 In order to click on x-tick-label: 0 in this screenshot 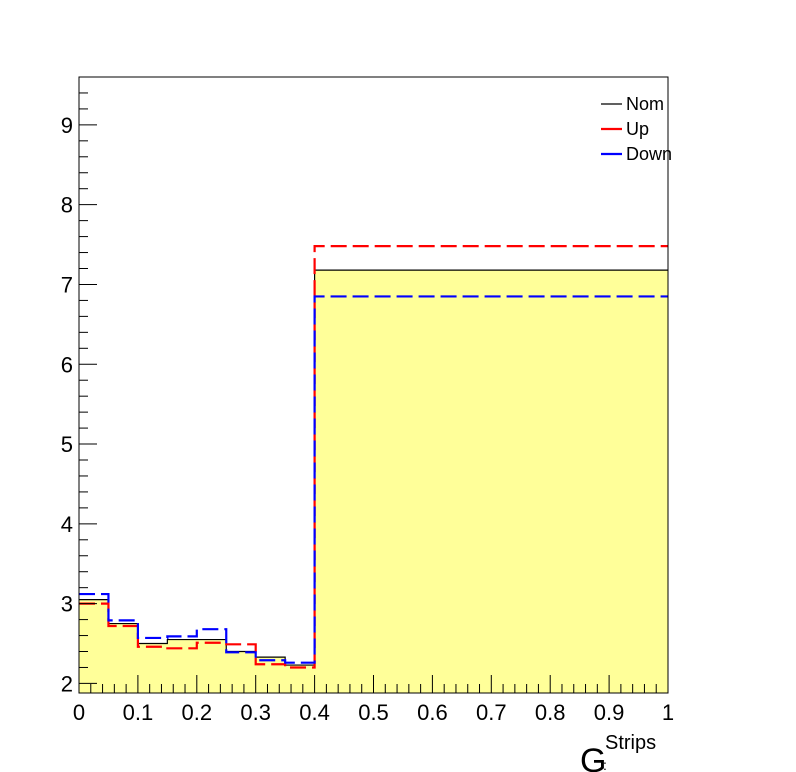, I will do `click(79, 712)`.